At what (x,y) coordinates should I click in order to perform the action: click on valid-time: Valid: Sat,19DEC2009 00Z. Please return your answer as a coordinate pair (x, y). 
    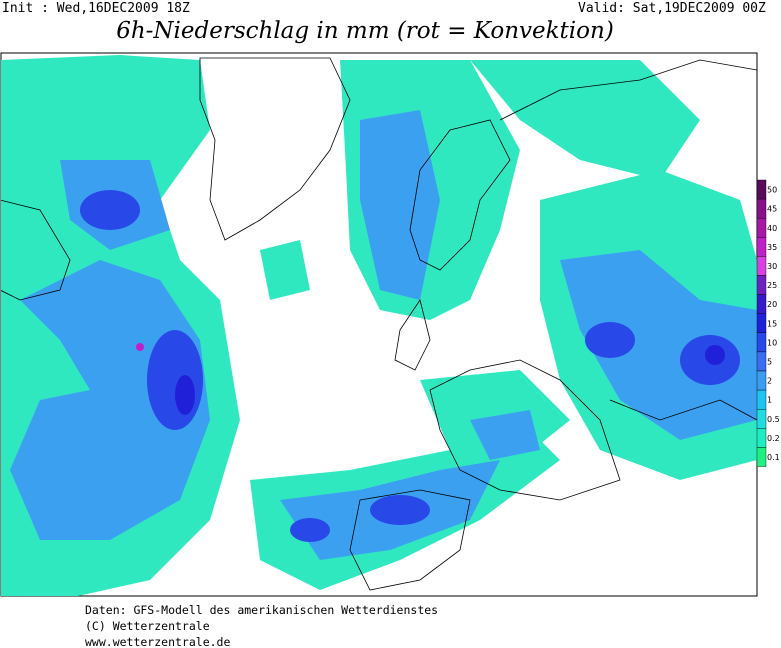
    Looking at the image, I should click on (672, 8).